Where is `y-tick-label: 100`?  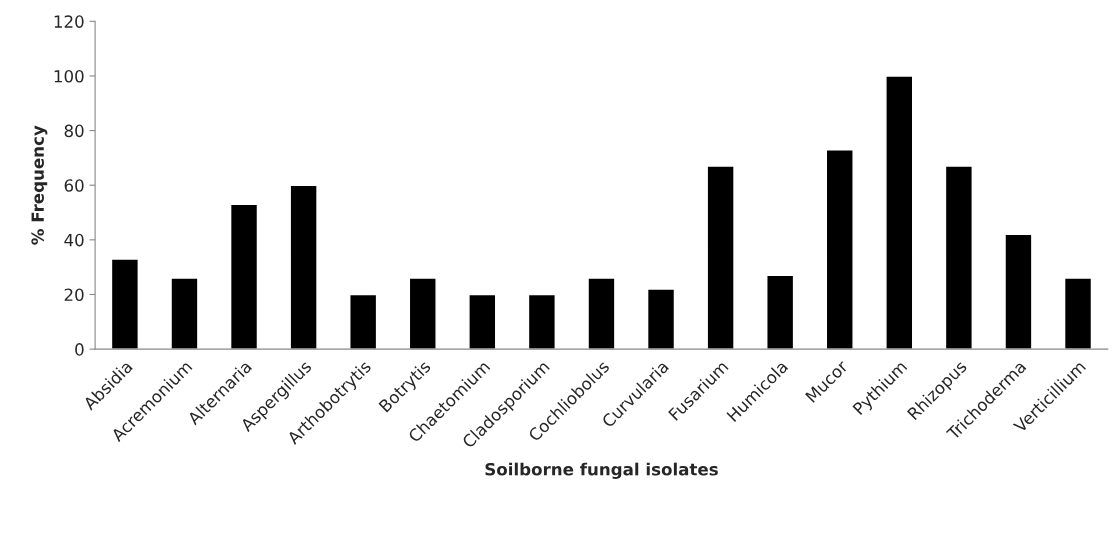 y-tick-label: 100 is located at coordinates (69, 76).